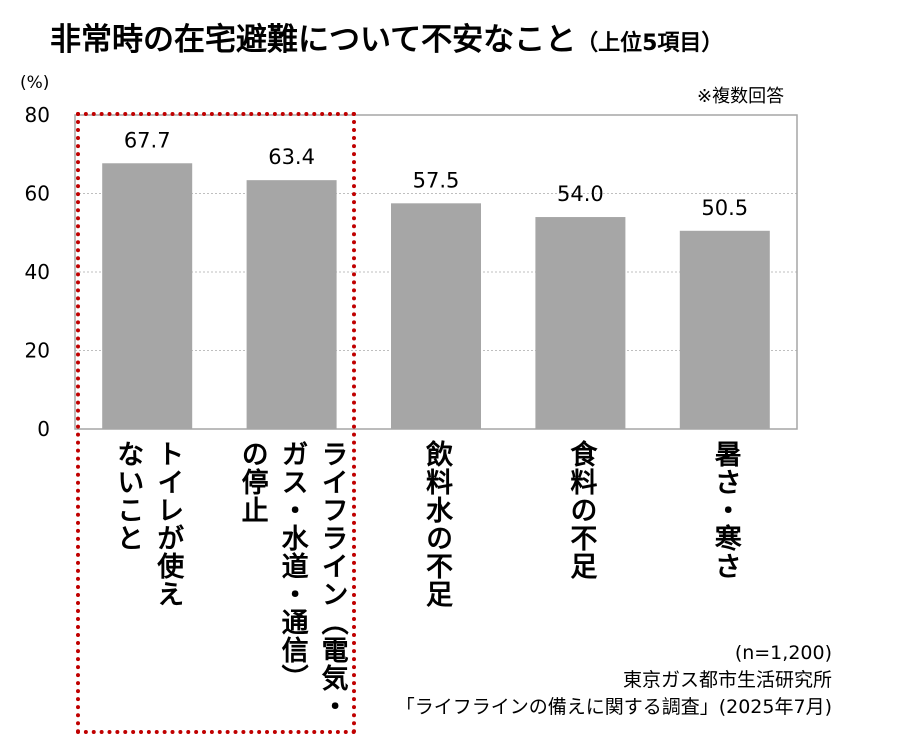 The height and width of the screenshot is (746, 900). I want to click on y-tick-label: 80, so click(37, 115).